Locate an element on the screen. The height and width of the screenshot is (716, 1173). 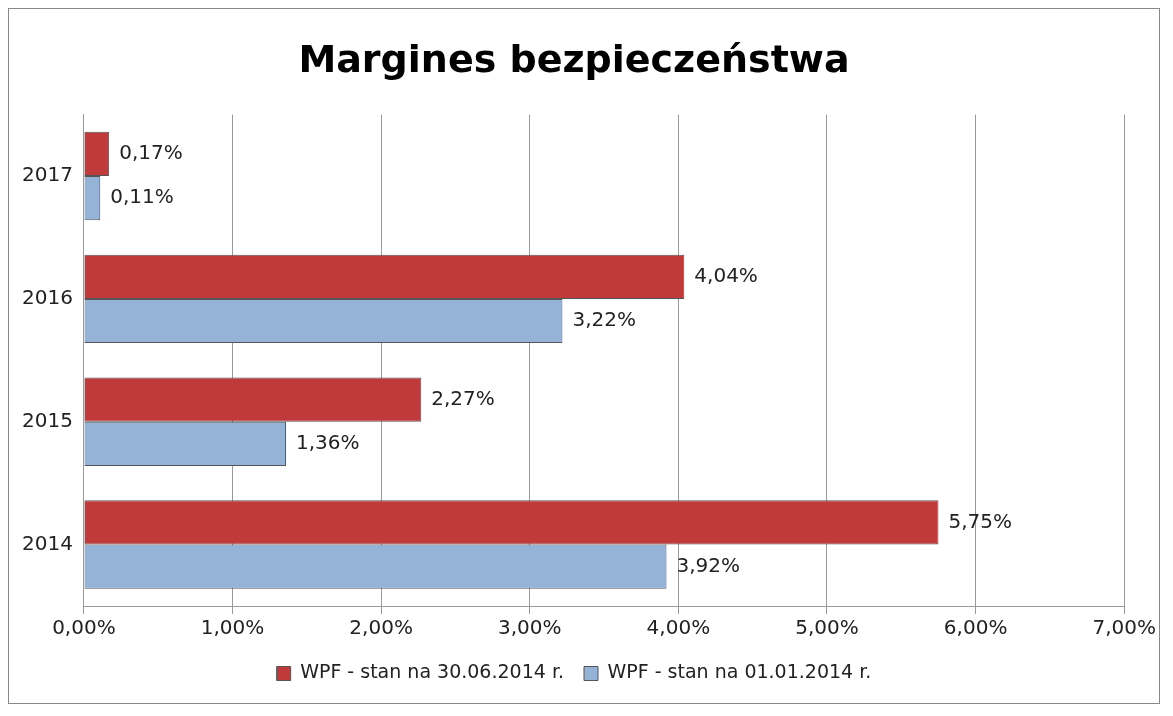
x-tick-label: 5,00% is located at coordinates (827, 627).